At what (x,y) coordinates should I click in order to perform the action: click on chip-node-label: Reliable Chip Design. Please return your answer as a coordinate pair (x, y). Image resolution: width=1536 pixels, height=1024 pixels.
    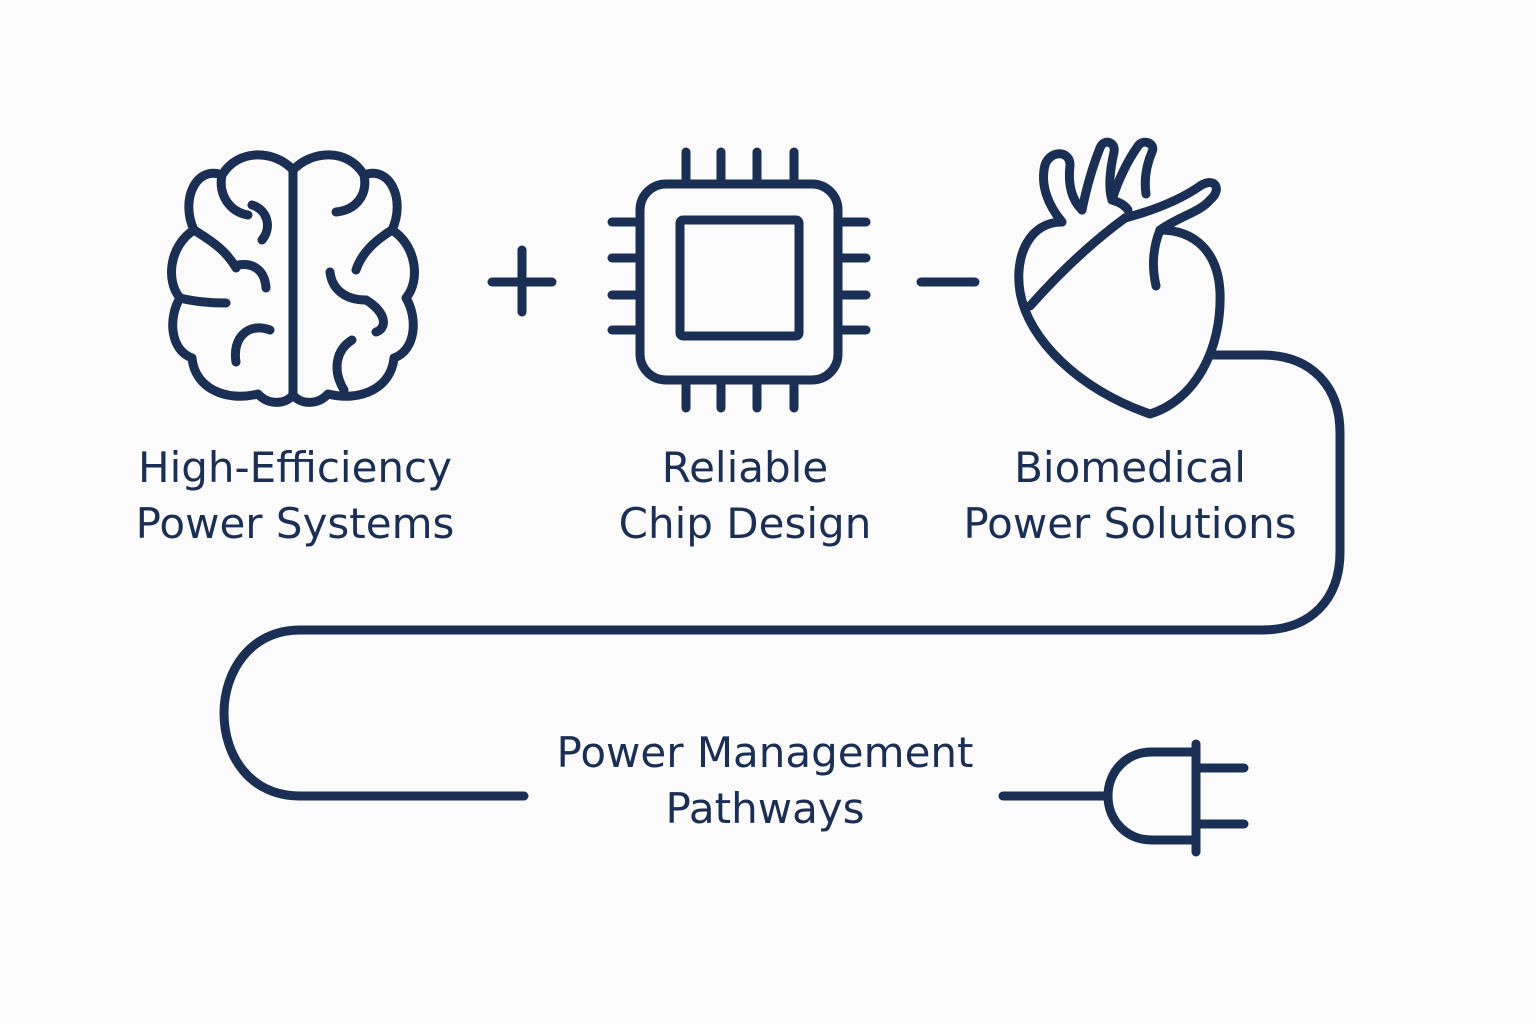
    Looking at the image, I should click on (745, 496).